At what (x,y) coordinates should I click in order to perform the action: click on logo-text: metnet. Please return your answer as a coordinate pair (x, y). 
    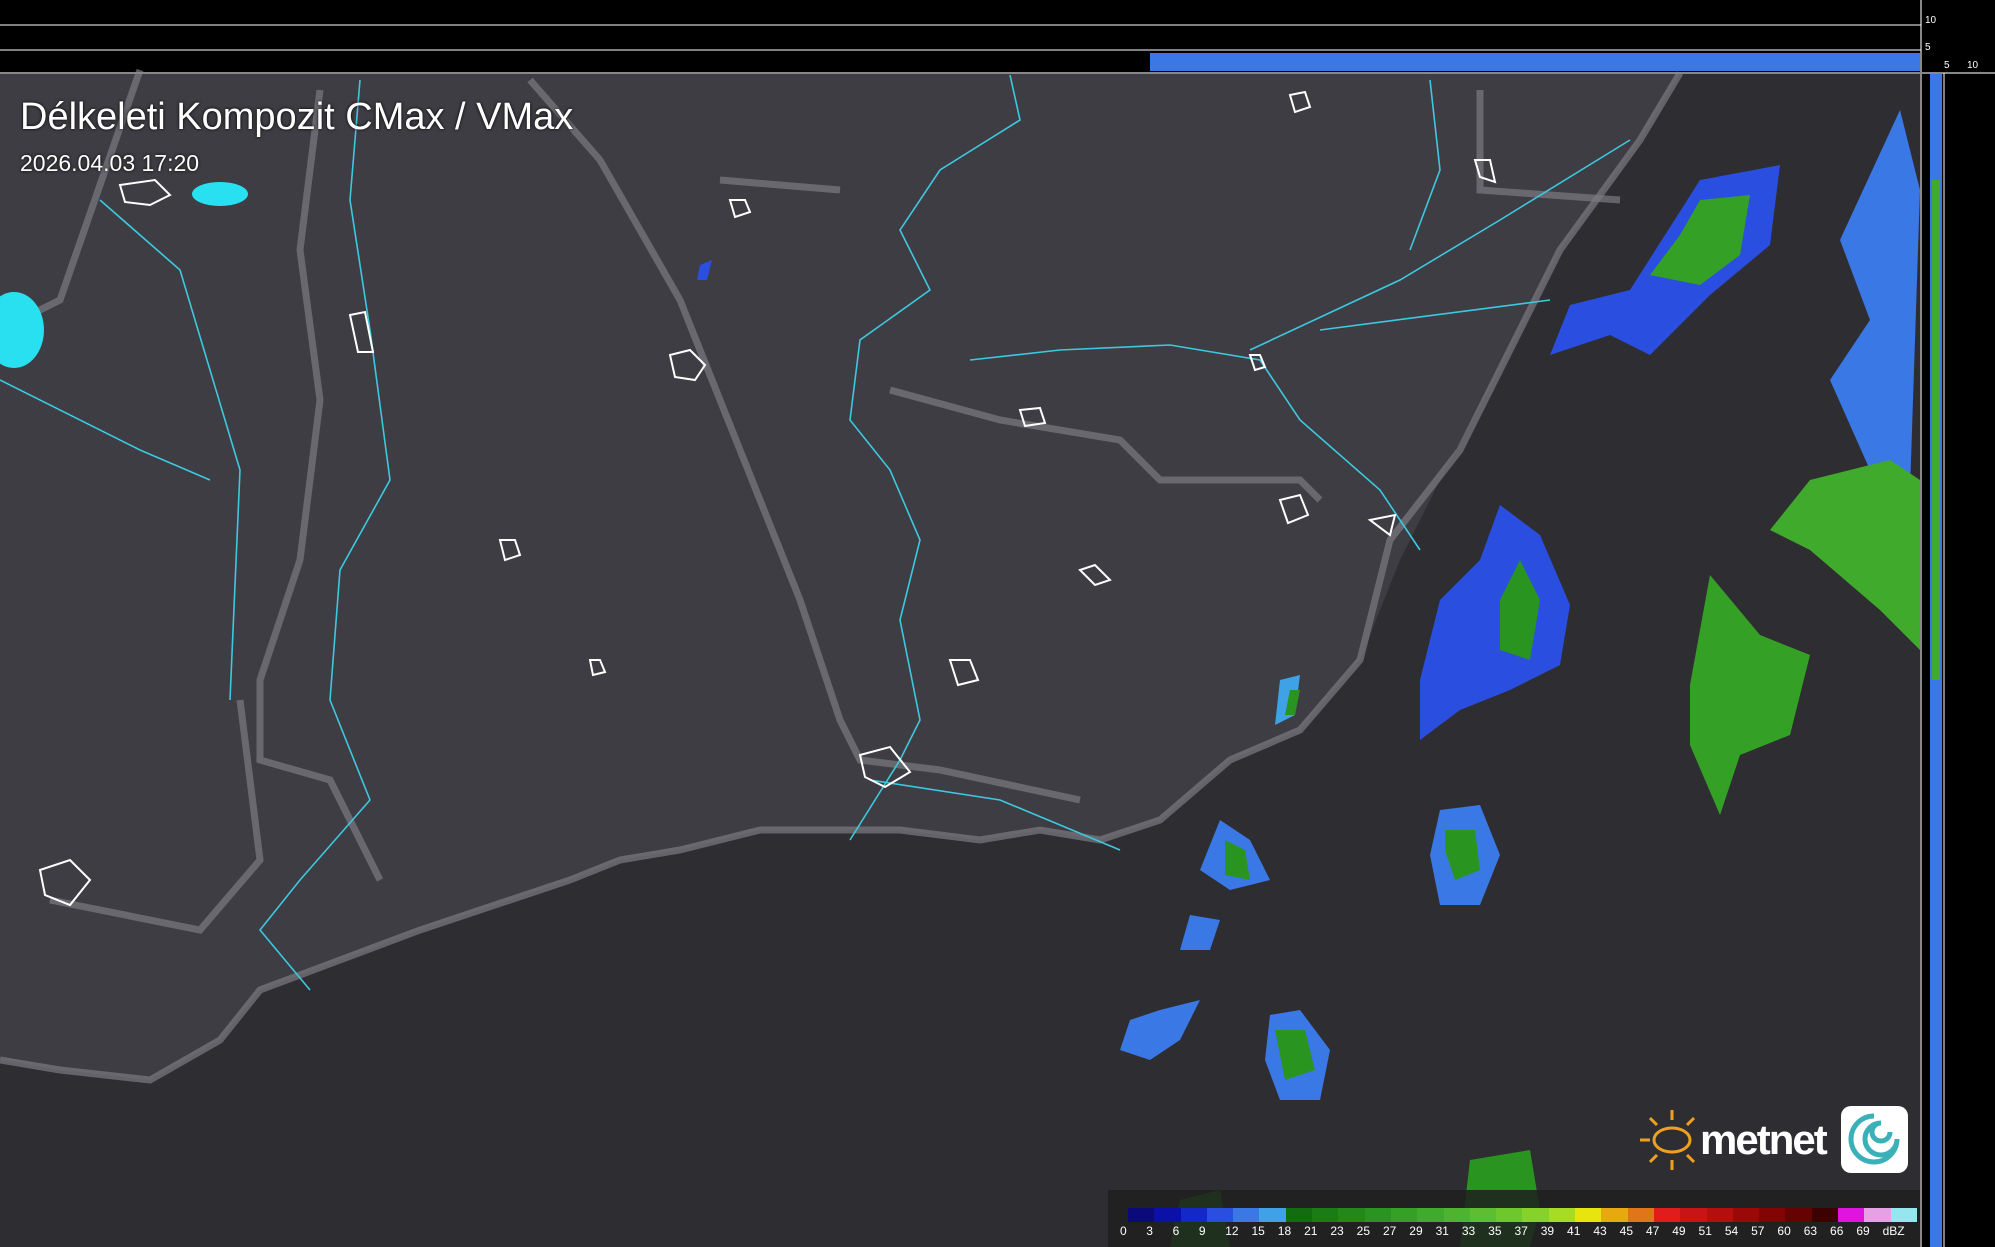
    Looking at the image, I should click on (1764, 1139).